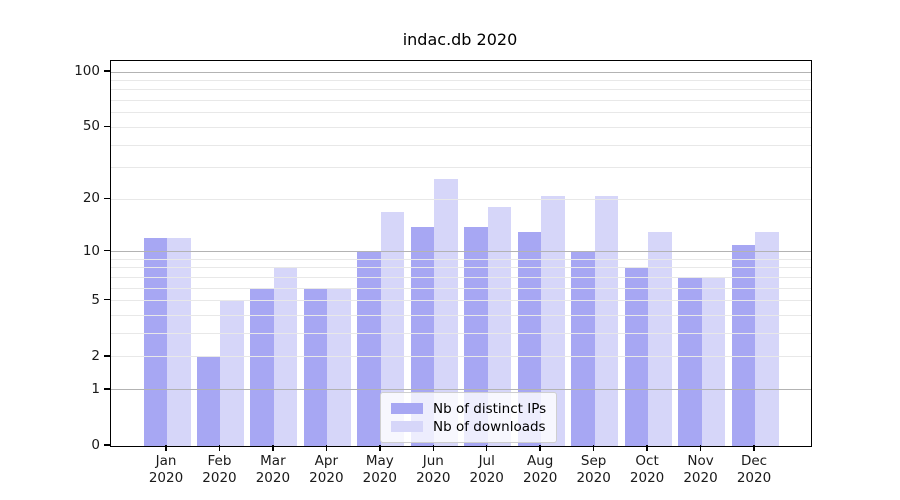 This screenshot has height=500, width=900. I want to click on x-axis-tick-label: Mar 2020, so click(273, 469).